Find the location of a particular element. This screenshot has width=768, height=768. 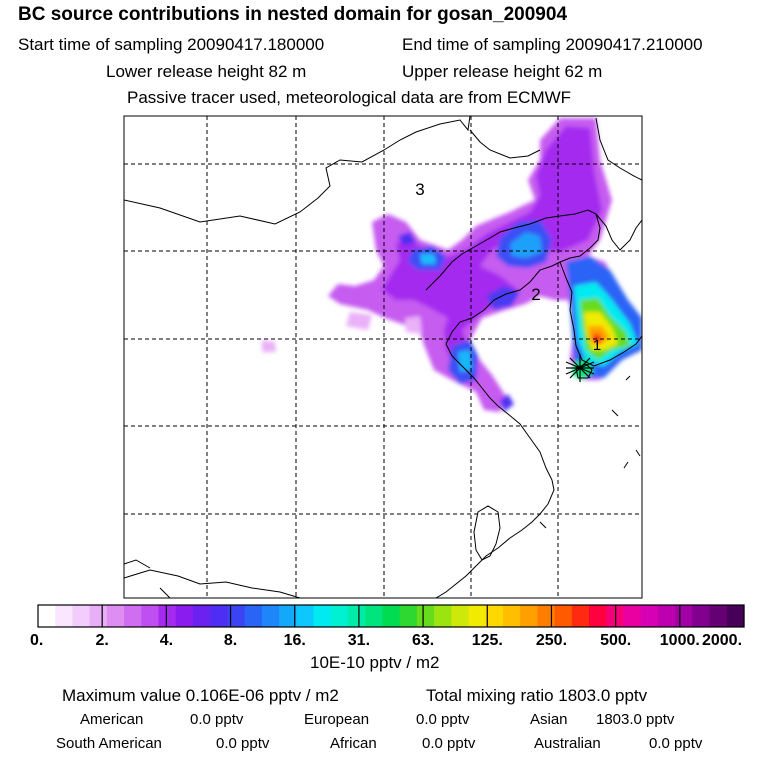

map-label-2: 2 is located at coordinates (535, 294).